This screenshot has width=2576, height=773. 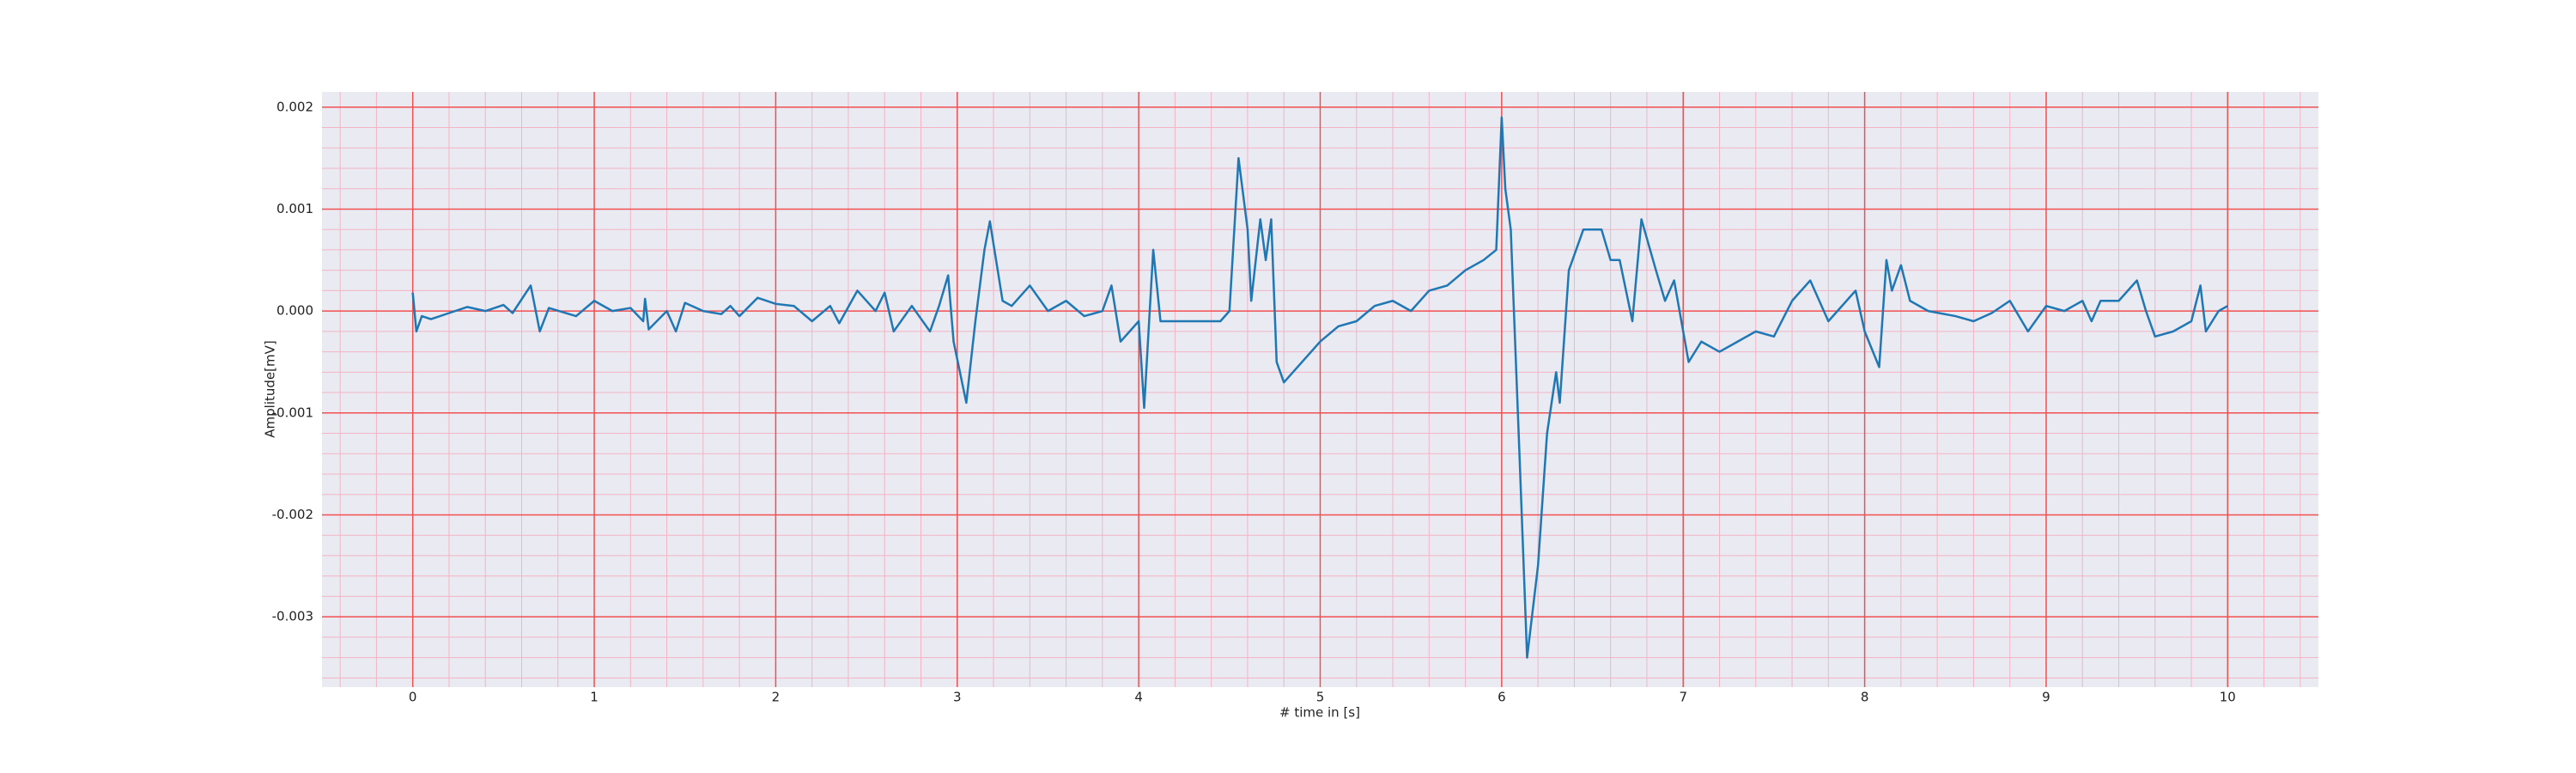 I want to click on y-tick-label: 0.001, so click(x=294, y=208).